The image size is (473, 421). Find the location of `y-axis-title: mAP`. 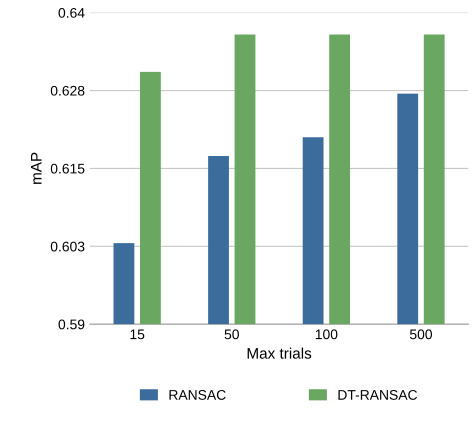

y-axis-title: mAP is located at coordinates (36, 168).